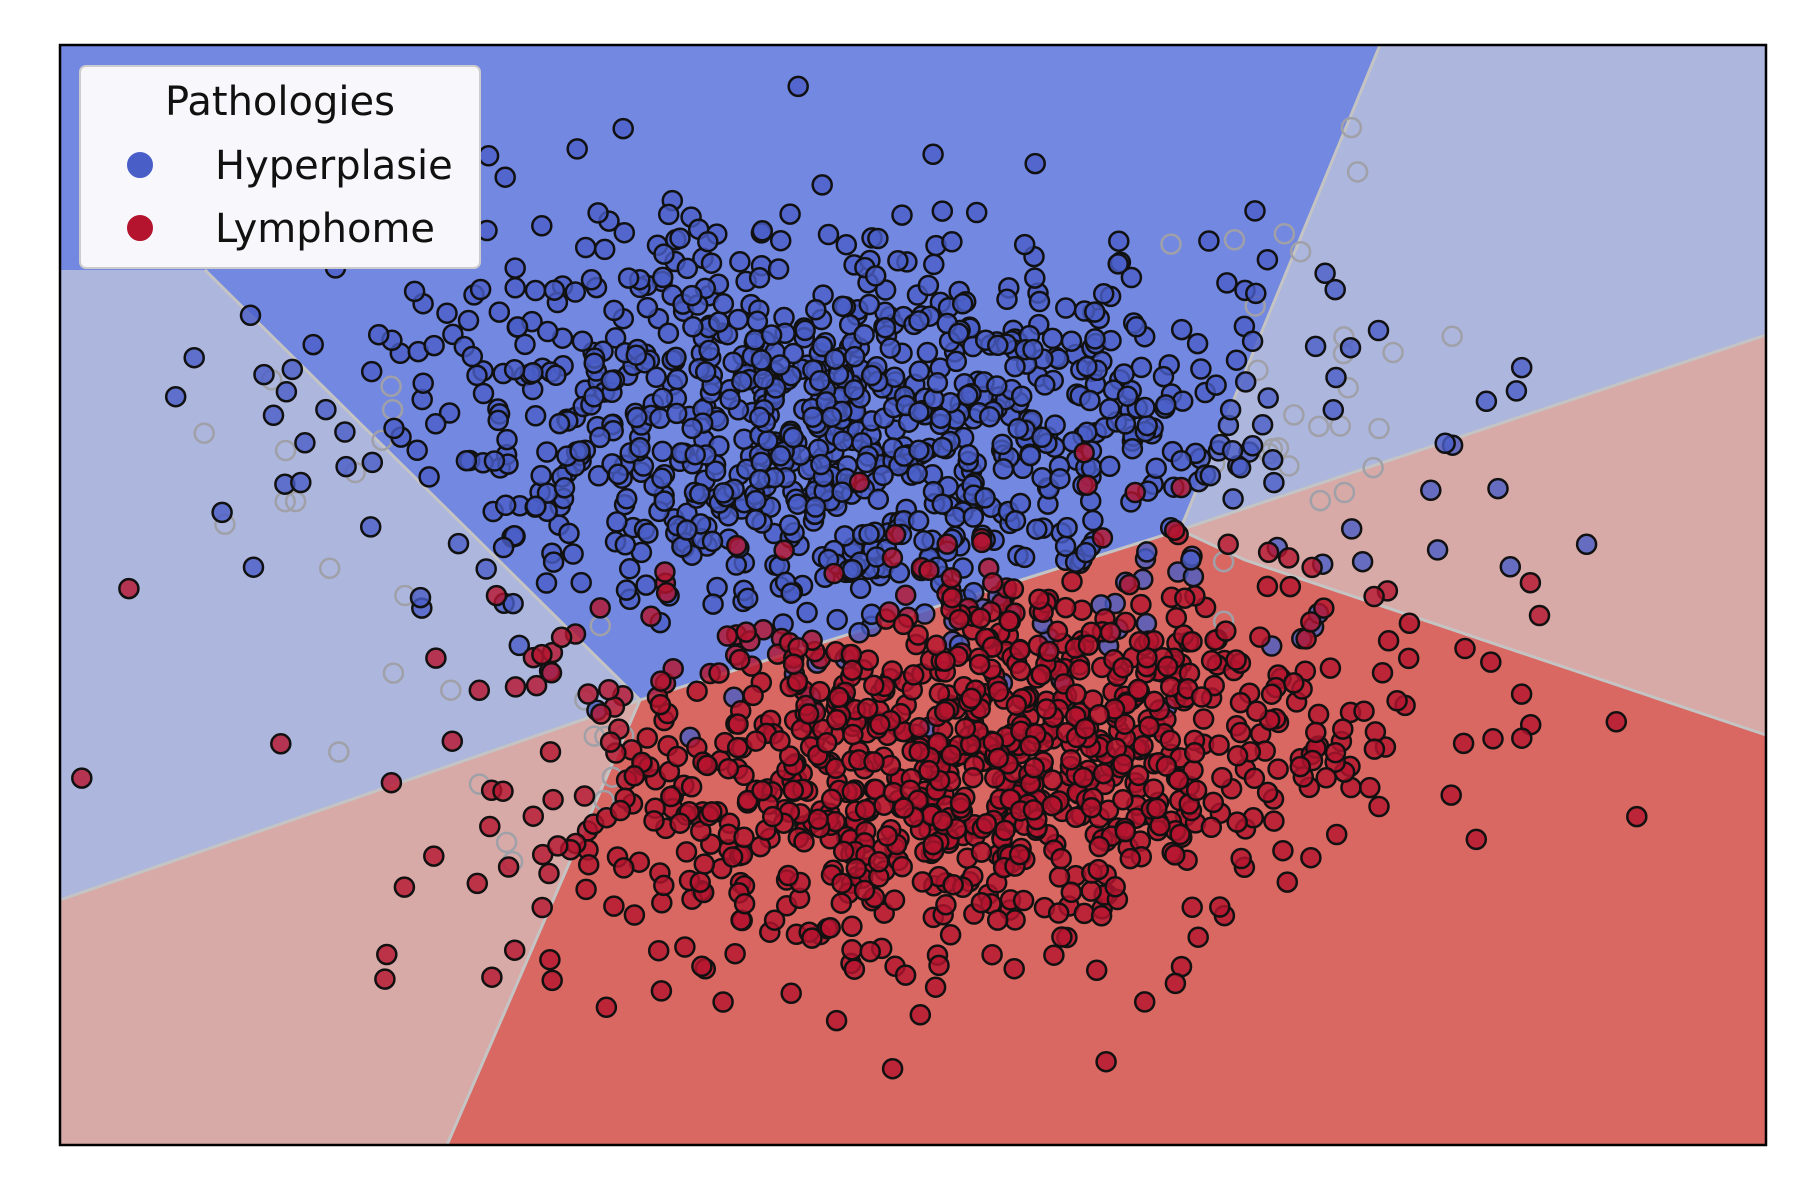 The height and width of the screenshot is (1200, 1800). What do you see at coordinates (325, 229) in the screenshot?
I see `legend-label-lymphome: Lymphome` at bounding box center [325, 229].